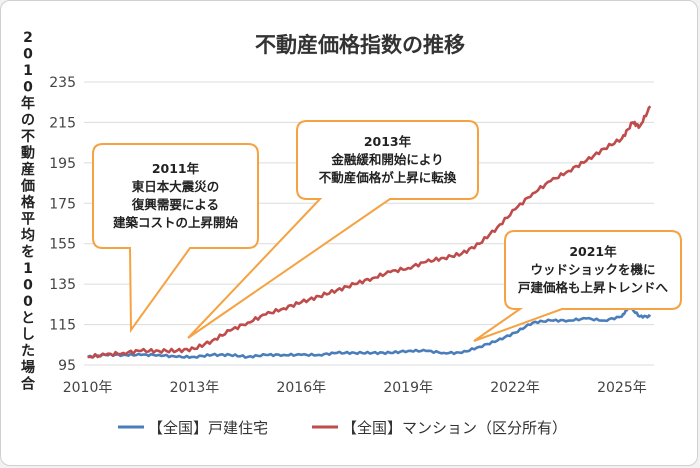 The height and width of the screenshot is (468, 700). I want to click on annotation-text: 東日本大震災の, so click(176, 186).